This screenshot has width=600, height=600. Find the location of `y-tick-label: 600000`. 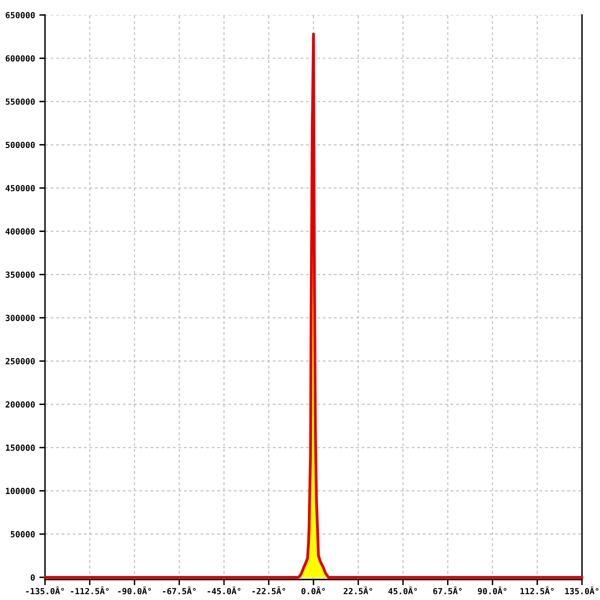

y-tick-label: 600000 is located at coordinates (20, 58).